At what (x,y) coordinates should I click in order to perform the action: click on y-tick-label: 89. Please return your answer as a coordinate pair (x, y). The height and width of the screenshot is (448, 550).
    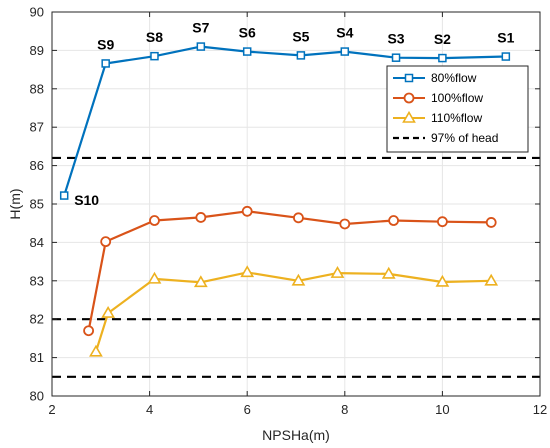
    Looking at the image, I should click on (37, 50).